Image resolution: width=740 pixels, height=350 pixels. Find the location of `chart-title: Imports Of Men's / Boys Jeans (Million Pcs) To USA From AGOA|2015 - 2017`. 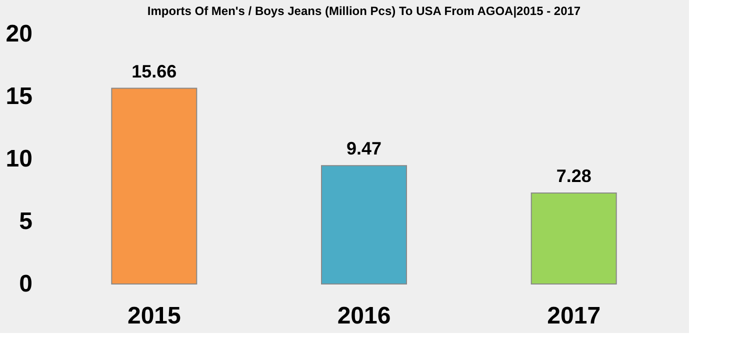

chart-title: Imports Of Men's / Boys Jeans (Million Pcs) To USA From AGOA|2015 - 2017 is located at coordinates (364, 11).